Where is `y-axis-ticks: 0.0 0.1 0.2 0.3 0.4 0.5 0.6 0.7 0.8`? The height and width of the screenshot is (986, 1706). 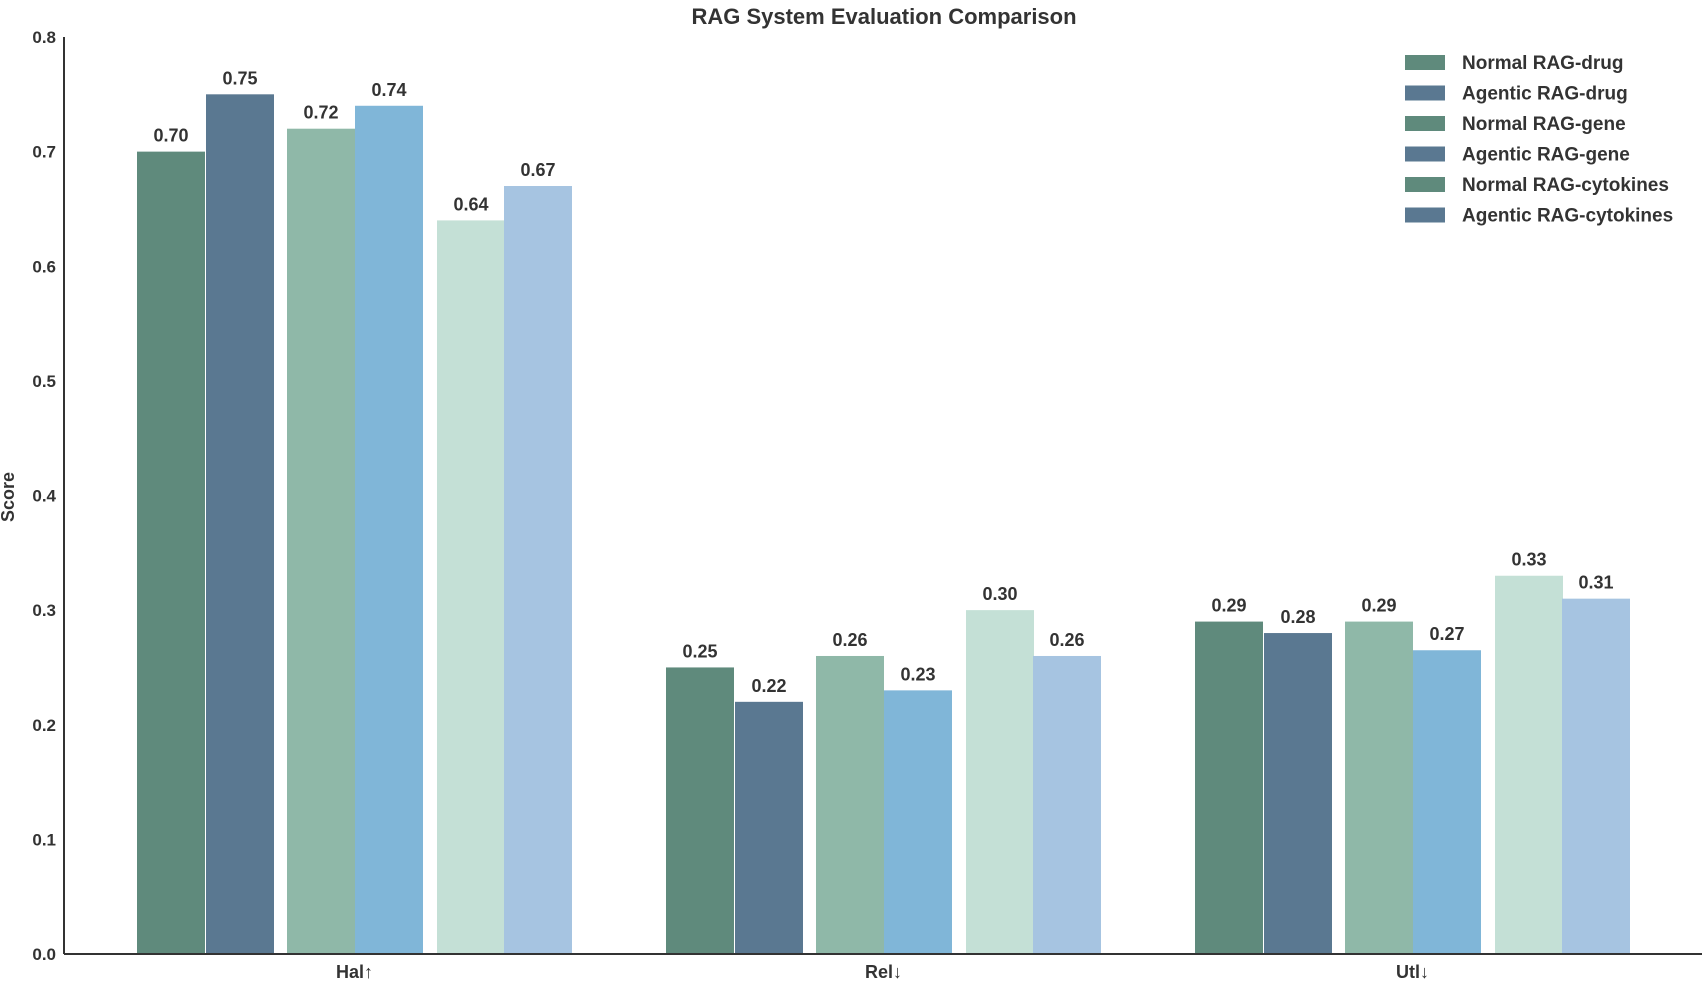 y-axis-ticks: 0.0 0.1 0.2 0.3 0.4 0.5 0.6 0.7 0.8 is located at coordinates (44, 496).